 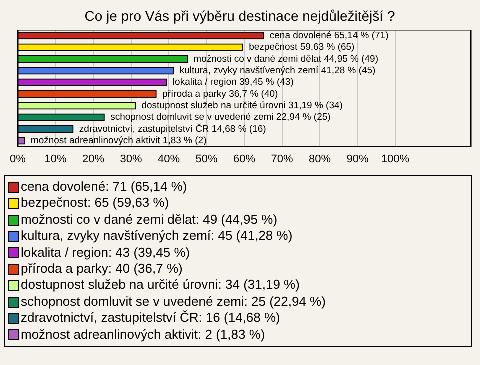 What do you see at coordinates (149, 220) in the screenshot?
I see `legend-label: možnosti co v dané zemi dělat: 49 (44,95 %)` at bounding box center [149, 220].